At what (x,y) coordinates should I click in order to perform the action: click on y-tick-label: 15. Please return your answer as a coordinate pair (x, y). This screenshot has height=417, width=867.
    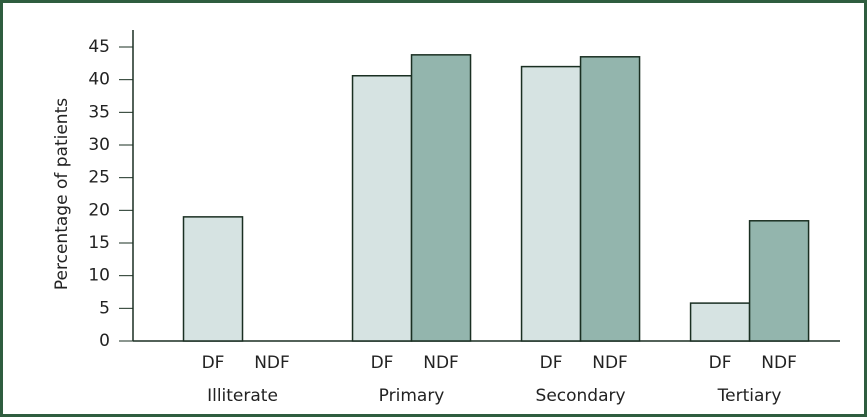
    Looking at the image, I should click on (99, 243).